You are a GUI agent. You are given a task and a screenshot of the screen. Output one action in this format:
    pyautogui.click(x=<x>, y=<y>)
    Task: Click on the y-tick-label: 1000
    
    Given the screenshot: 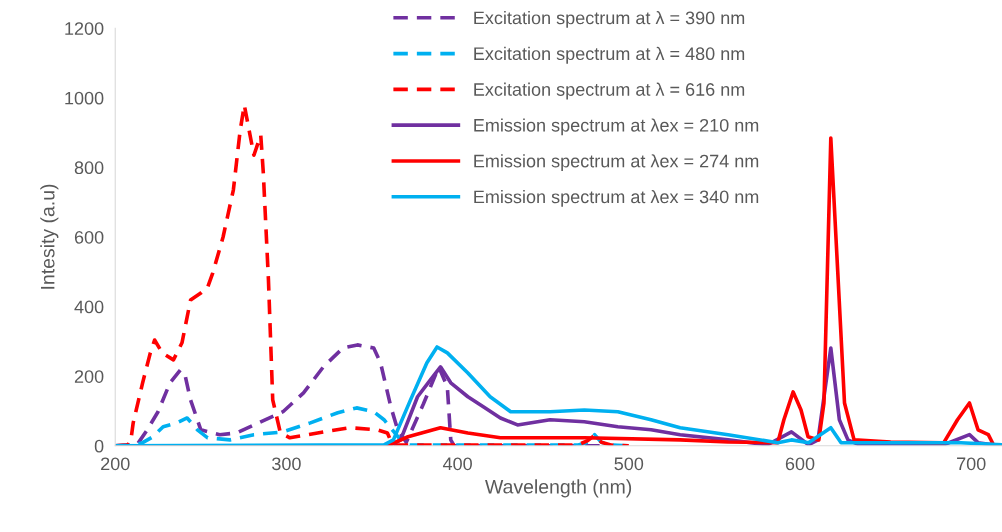 What is the action you would take?
    pyautogui.click(x=84, y=98)
    